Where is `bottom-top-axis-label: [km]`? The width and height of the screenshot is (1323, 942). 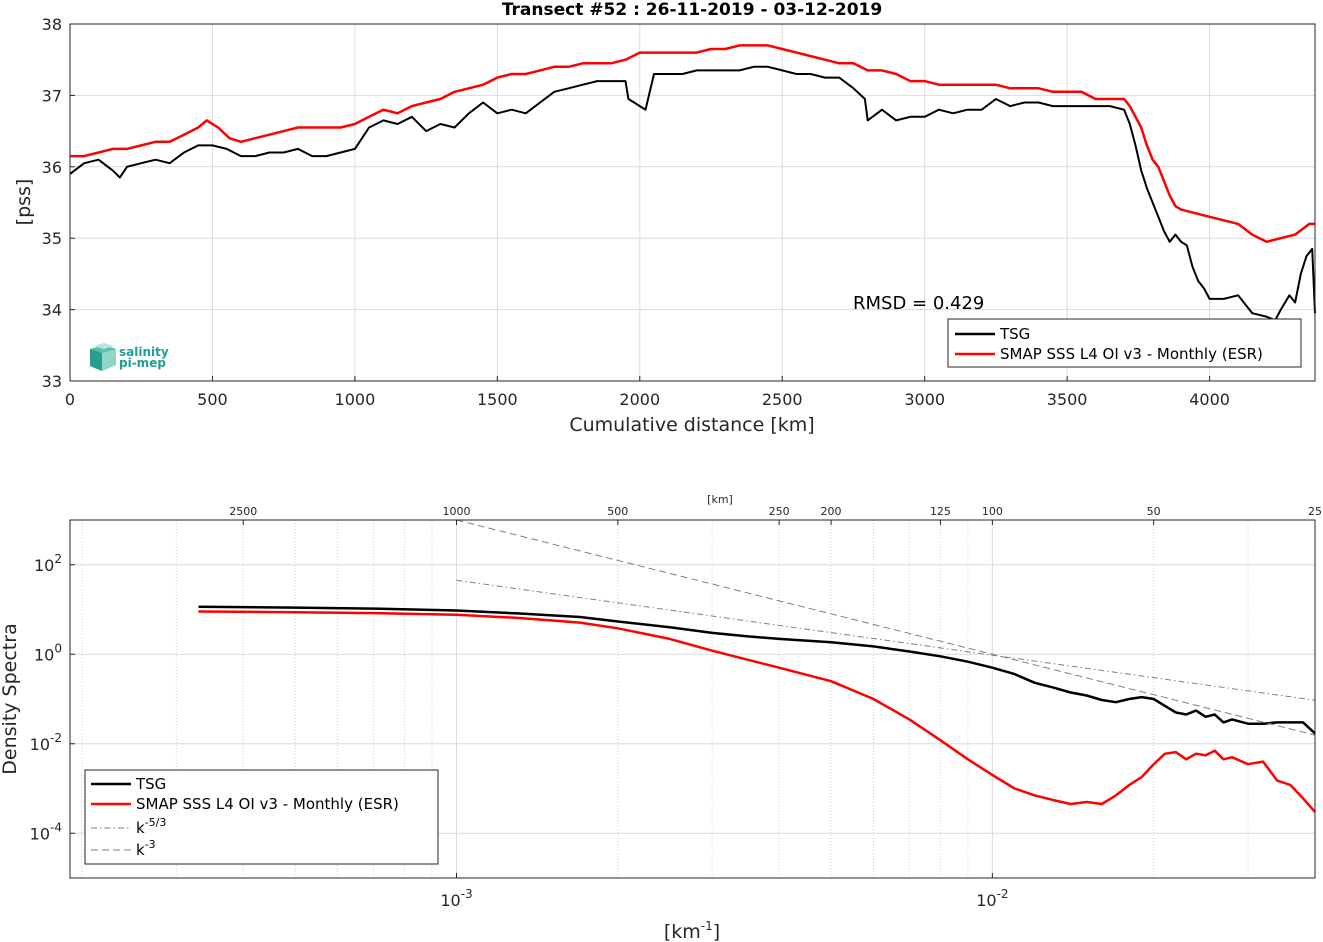 bottom-top-axis-label: [km] is located at coordinates (720, 499).